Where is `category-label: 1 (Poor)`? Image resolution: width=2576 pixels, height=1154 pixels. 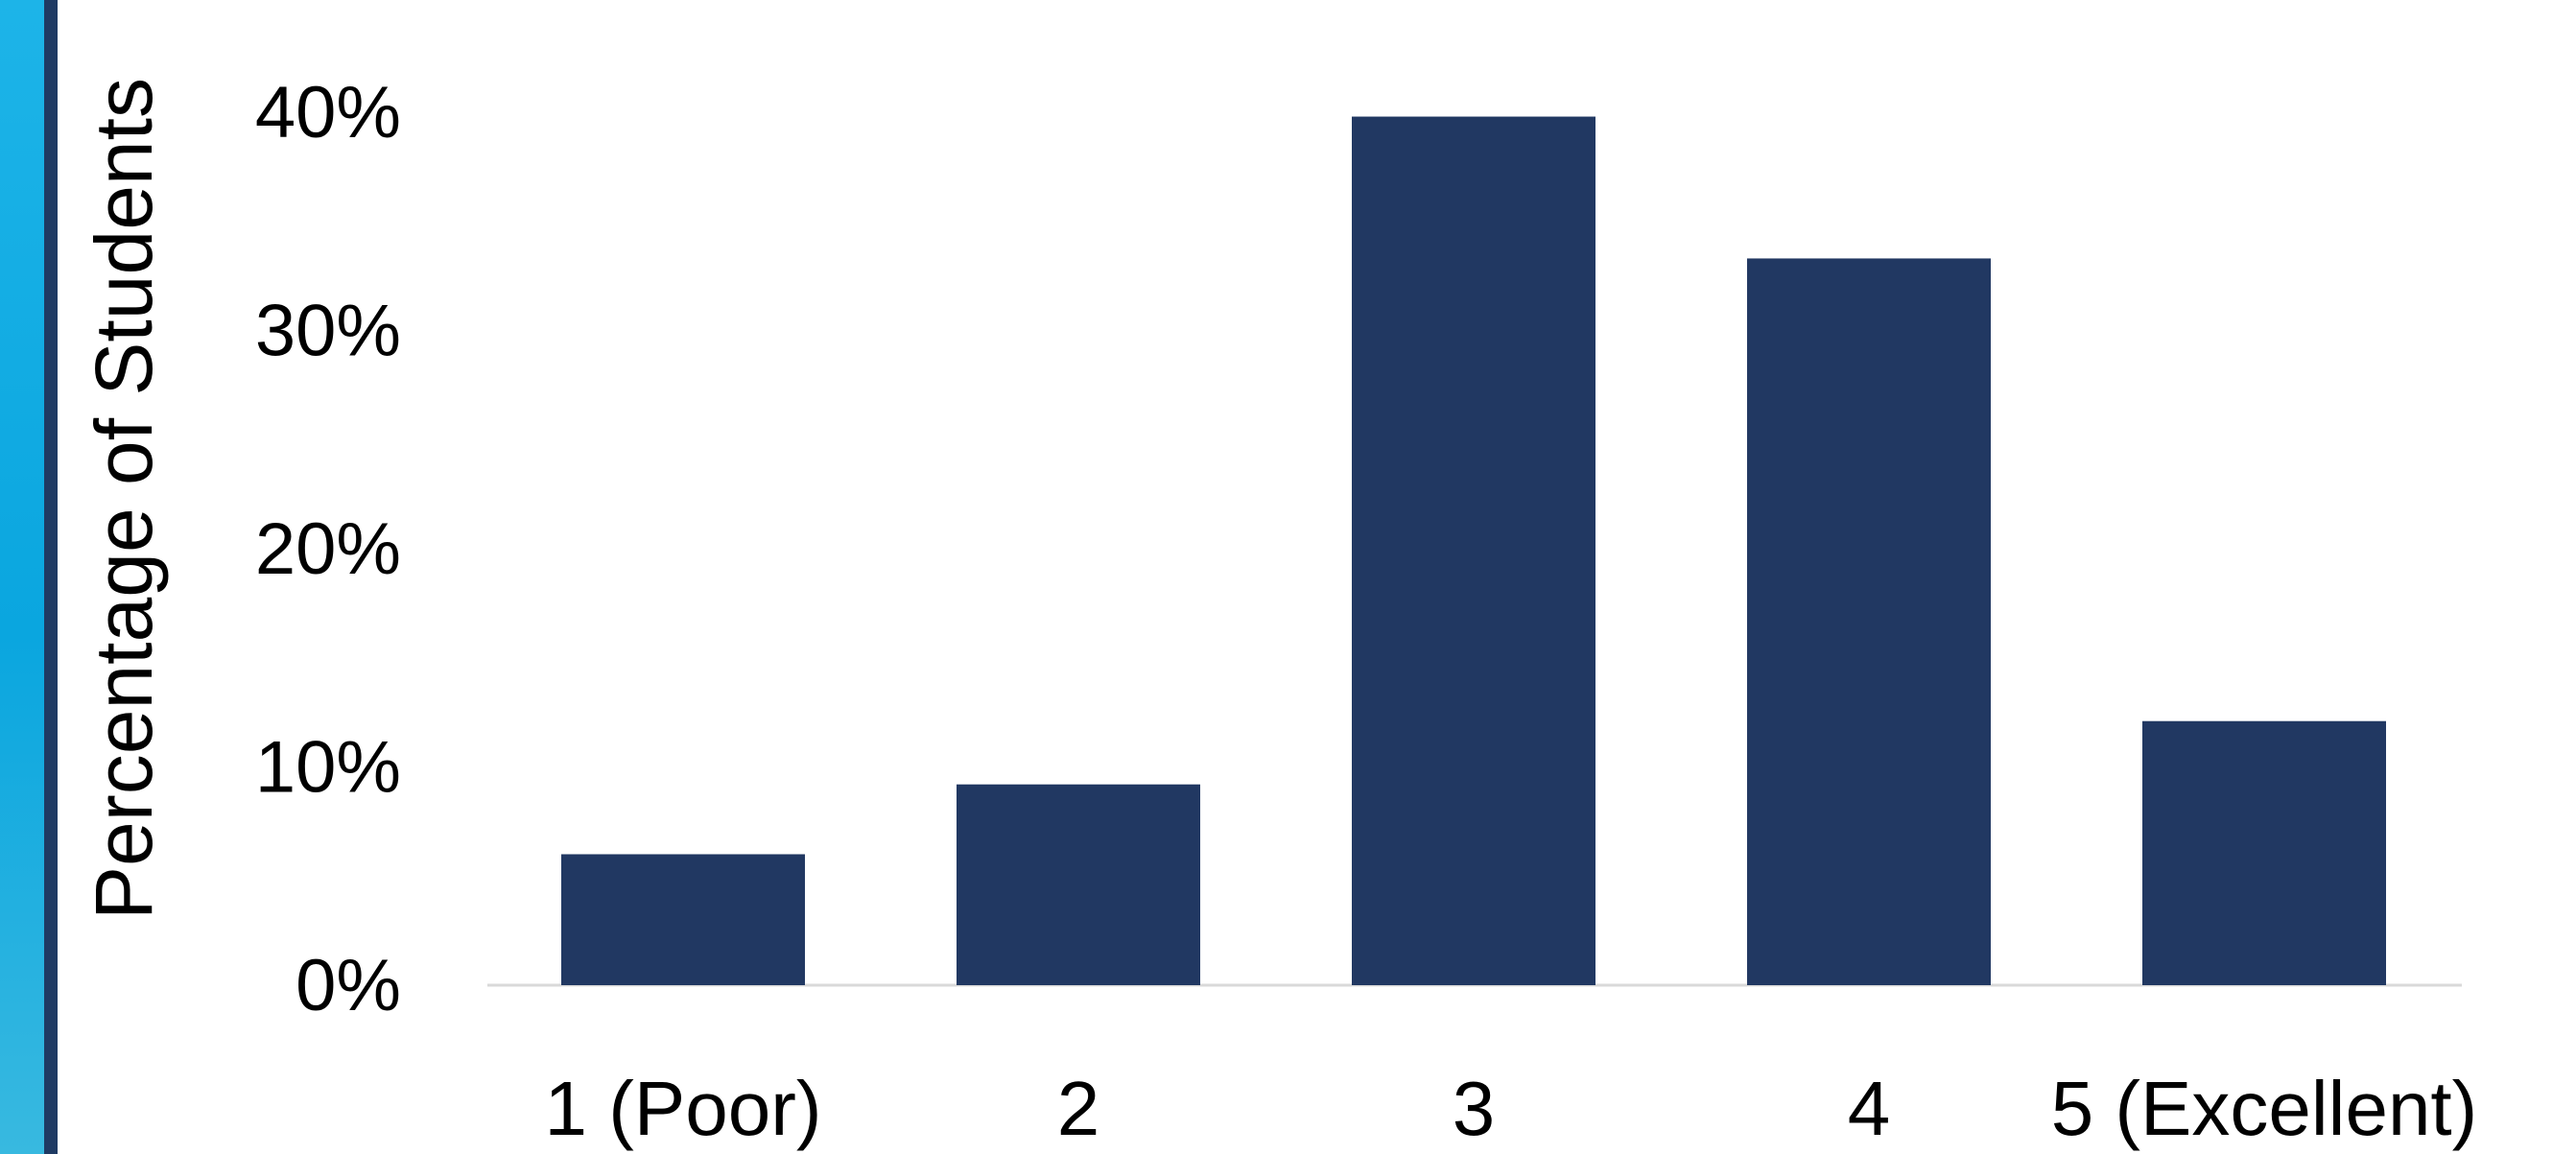 category-label: 1 (Poor) is located at coordinates (683, 1109).